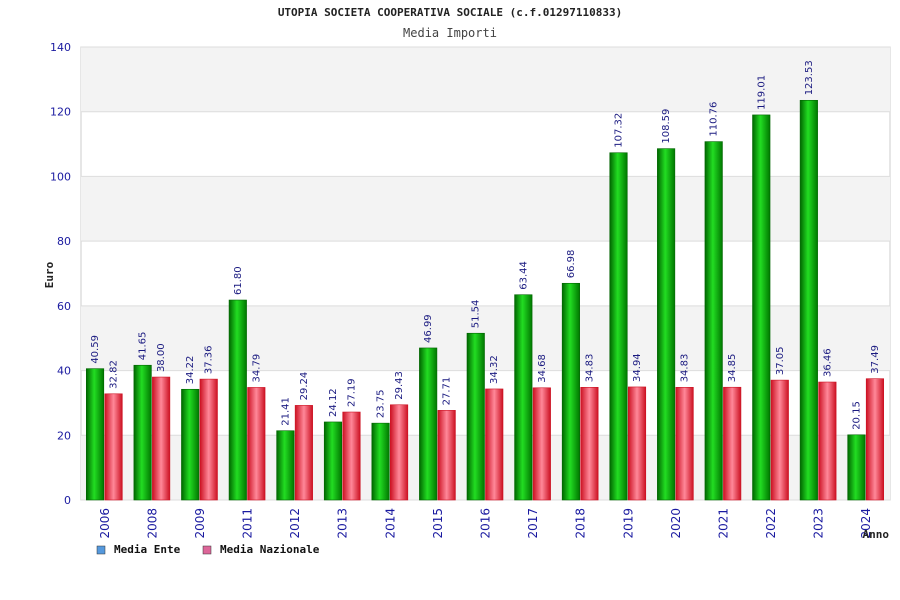 This screenshot has height=600, width=900. I want to click on data-label: 38.00, so click(161, 357).